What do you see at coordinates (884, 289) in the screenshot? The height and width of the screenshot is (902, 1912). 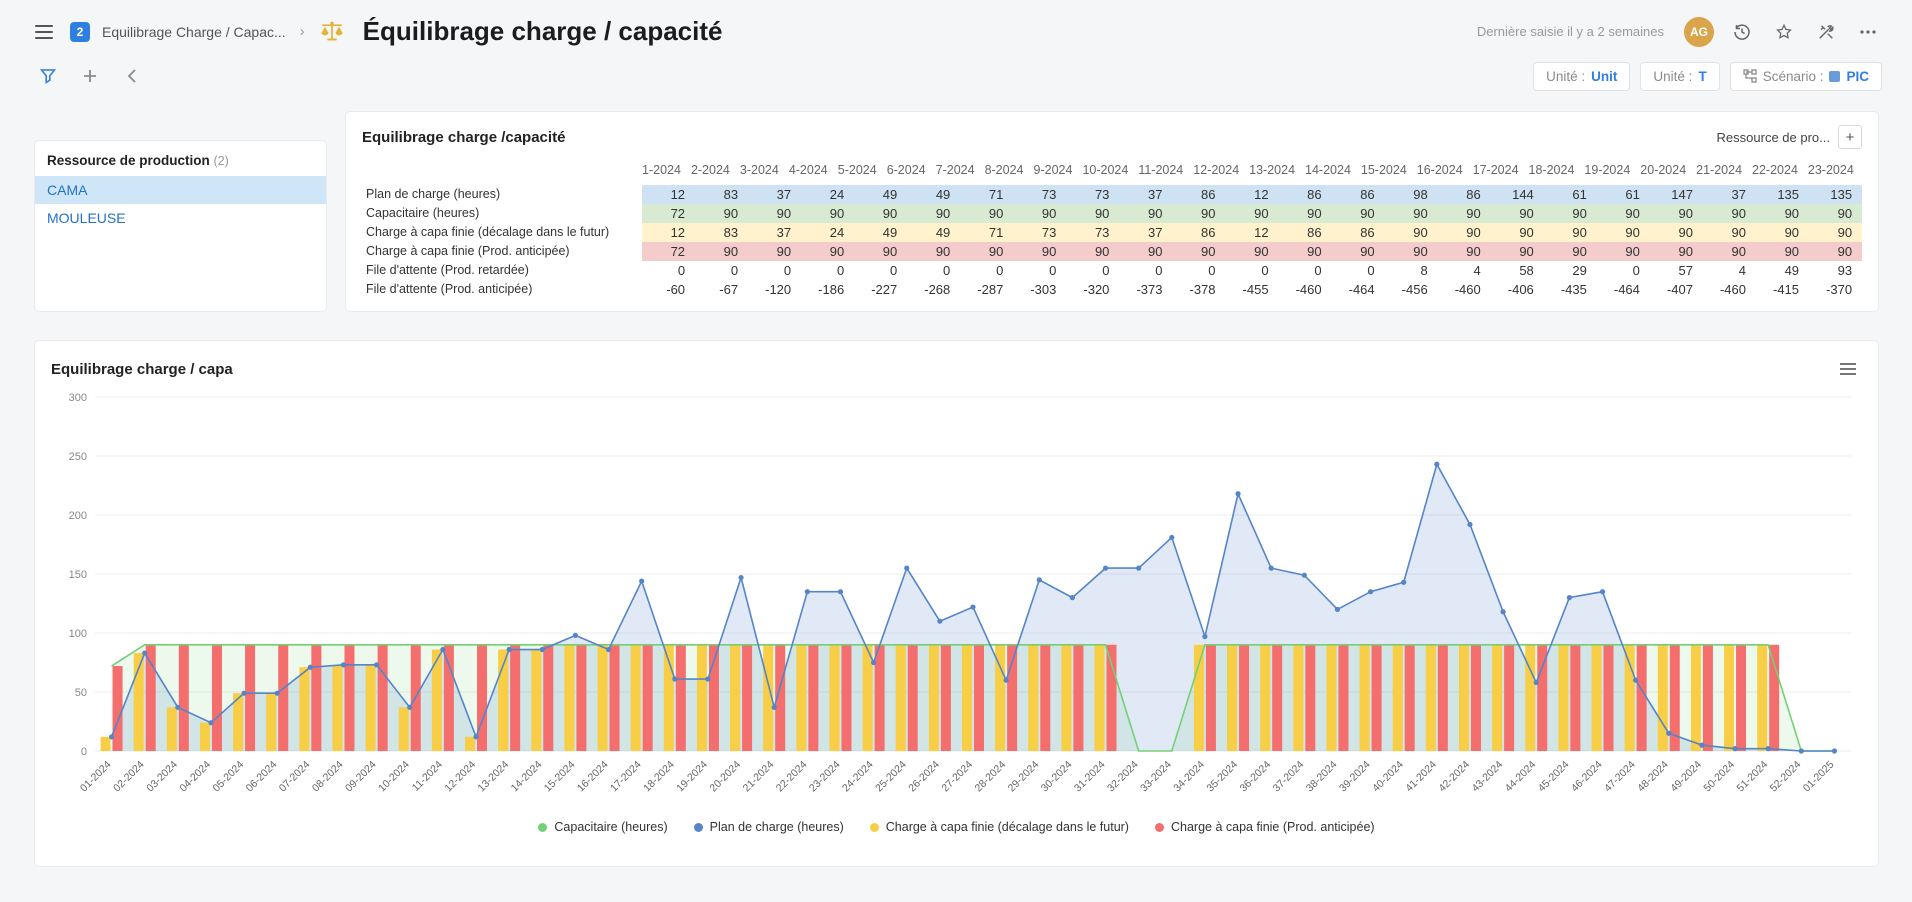 I see `table-cell: -227` at bounding box center [884, 289].